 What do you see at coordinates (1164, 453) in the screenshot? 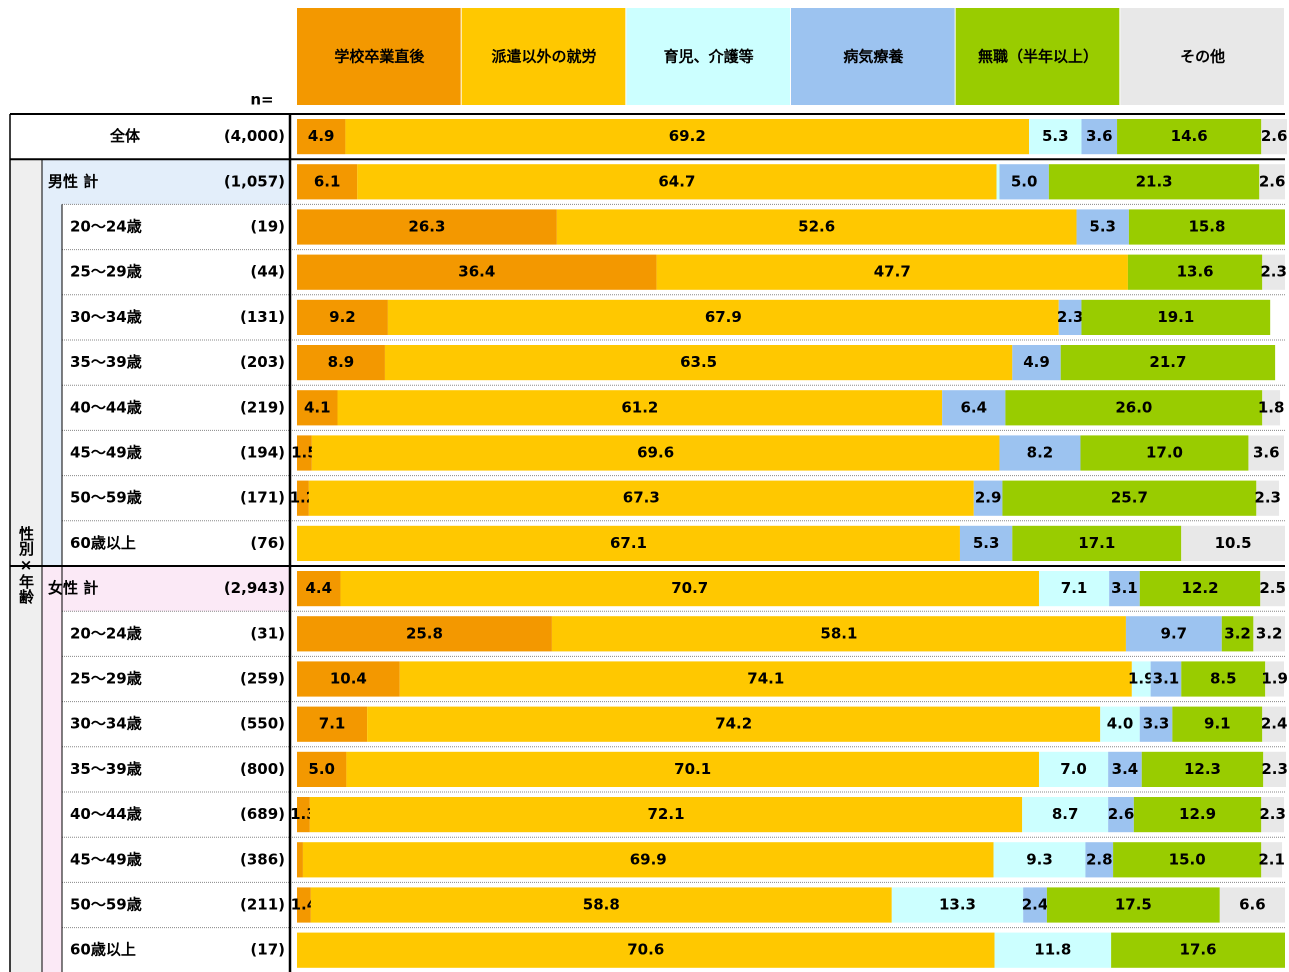
I see `value-label: 17.0` at bounding box center [1164, 453].